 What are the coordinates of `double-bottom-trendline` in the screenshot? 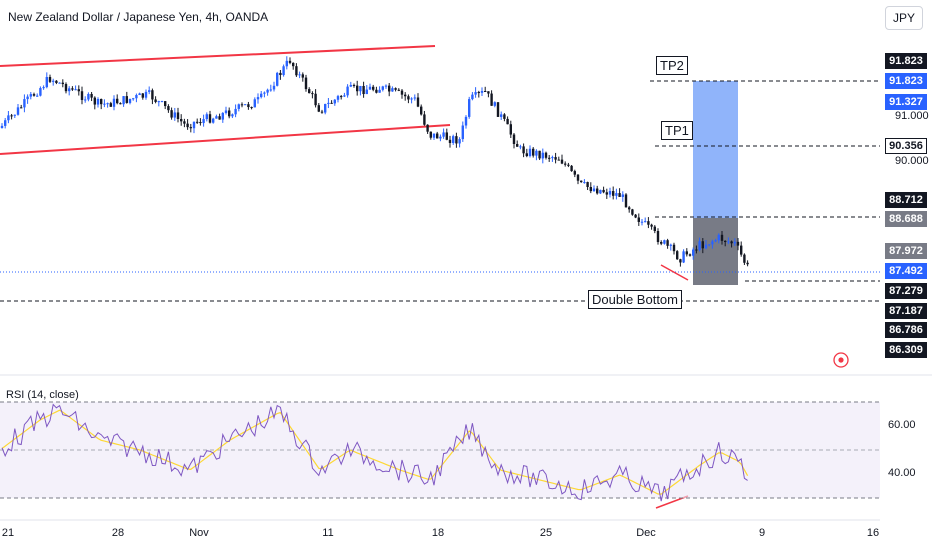 It's located at (674, 272).